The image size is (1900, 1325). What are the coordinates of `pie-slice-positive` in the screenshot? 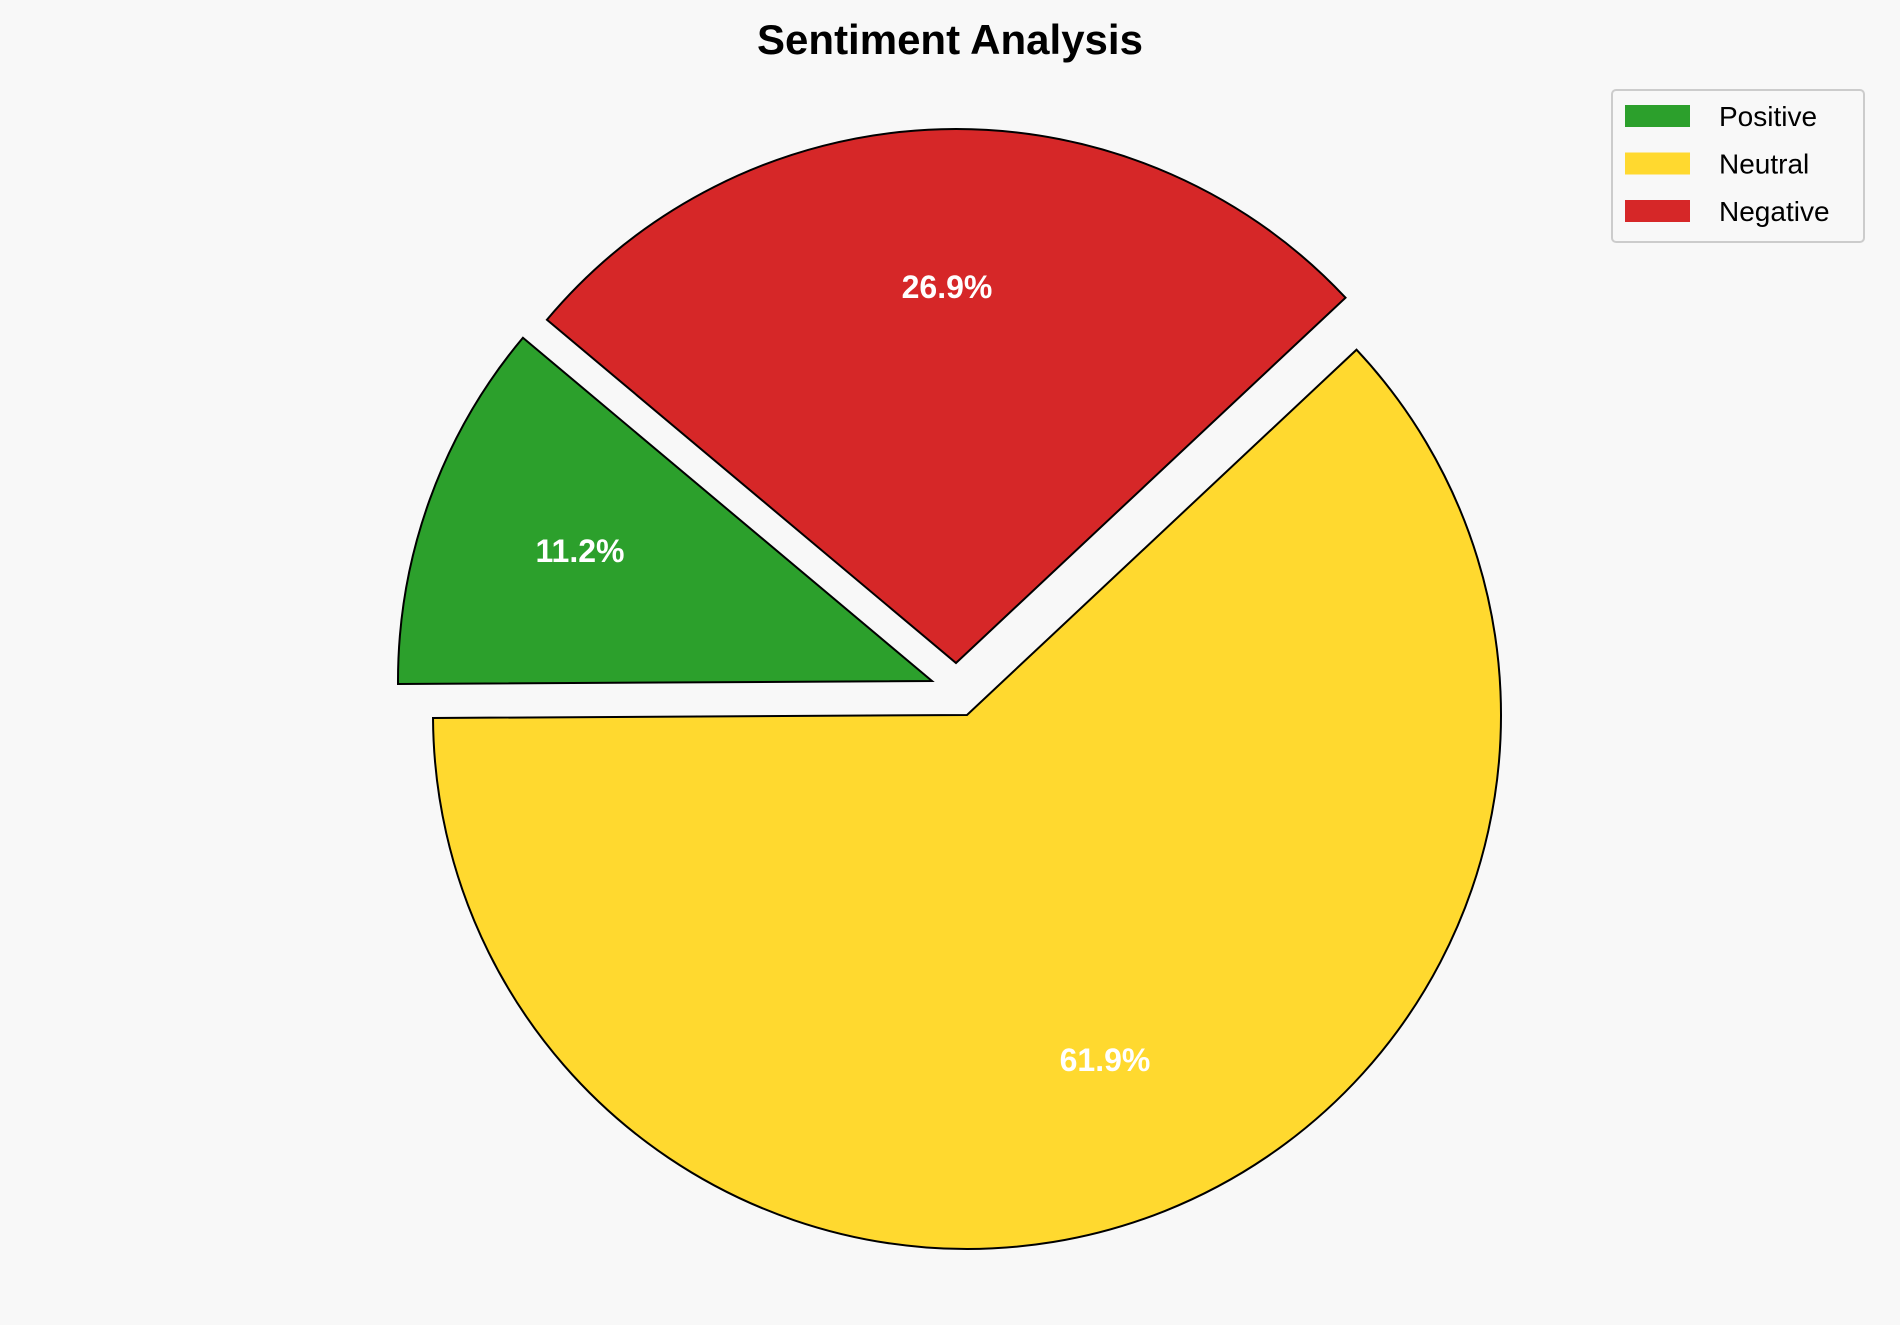 It's located at (666, 510).